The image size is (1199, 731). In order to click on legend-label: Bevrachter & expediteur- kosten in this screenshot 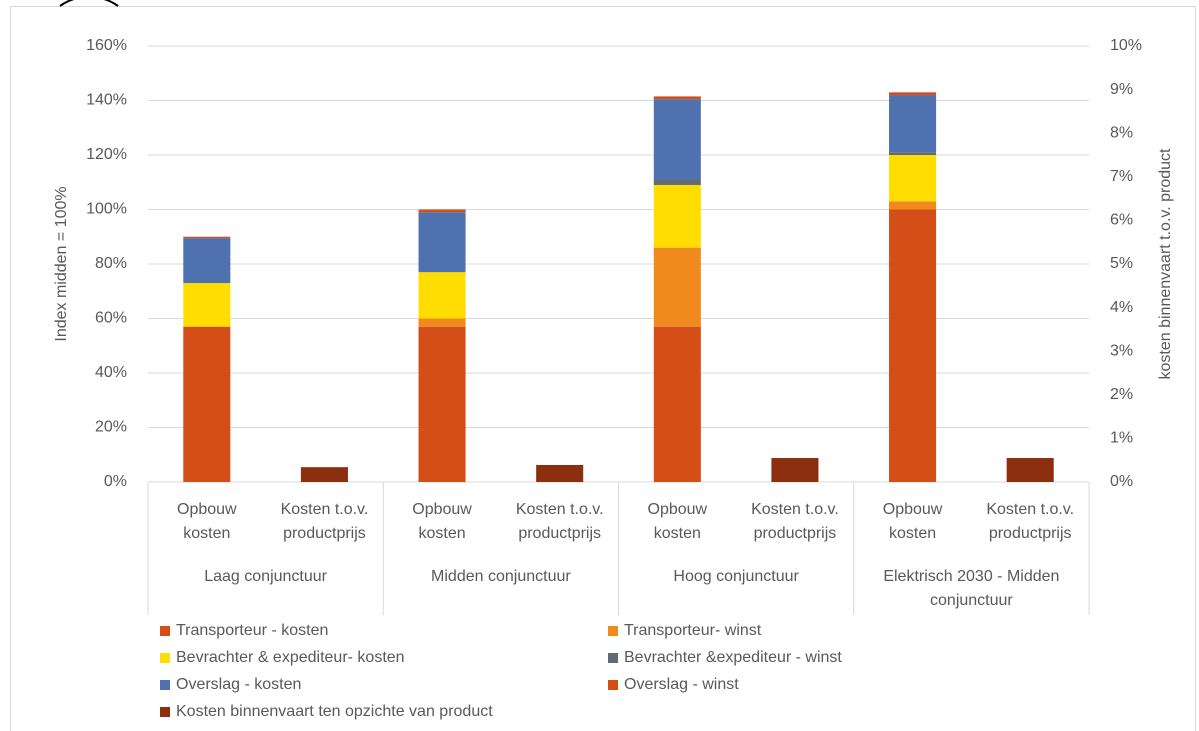, I will do `click(290, 657)`.